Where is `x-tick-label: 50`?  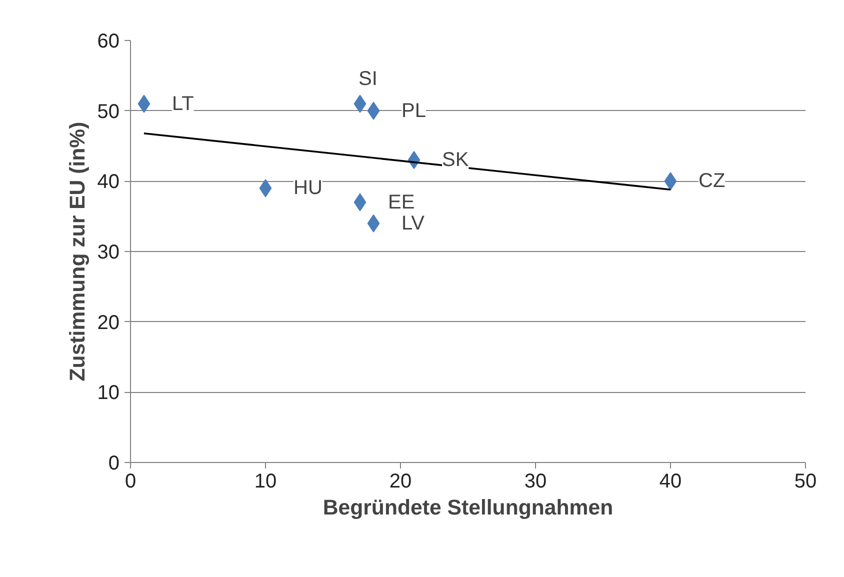 x-tick-label: 50 is located at coordinates (805, 481).